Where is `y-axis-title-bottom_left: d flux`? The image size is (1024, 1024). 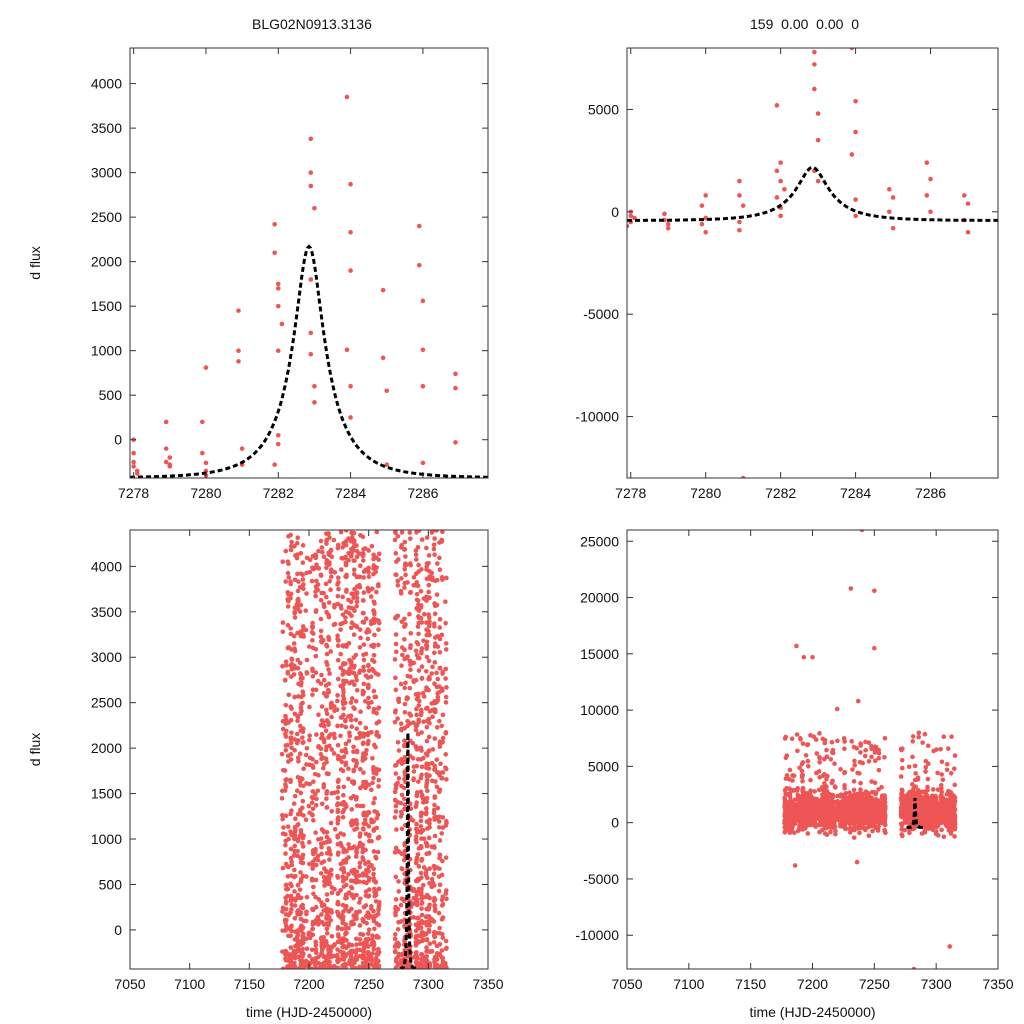
y-axis-title-bottom_left: d flux is located at coordinates (35, 749).